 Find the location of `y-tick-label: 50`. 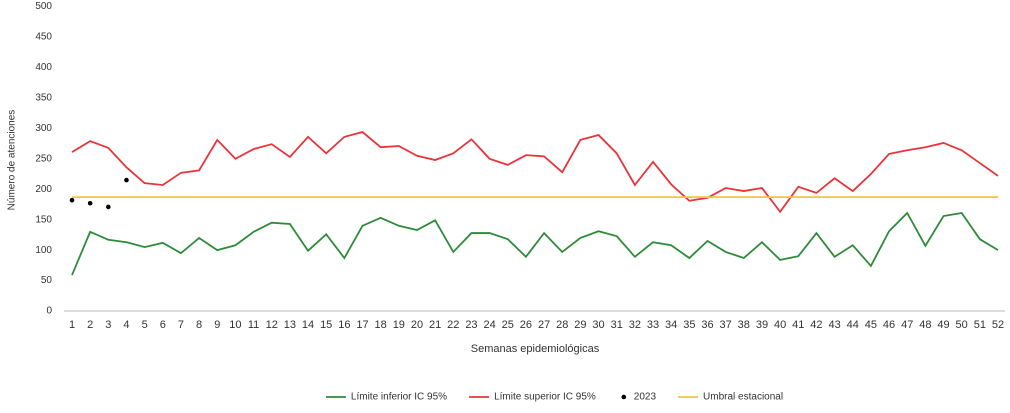

y-tick-label: 50 is located at coordinates (47, 280).